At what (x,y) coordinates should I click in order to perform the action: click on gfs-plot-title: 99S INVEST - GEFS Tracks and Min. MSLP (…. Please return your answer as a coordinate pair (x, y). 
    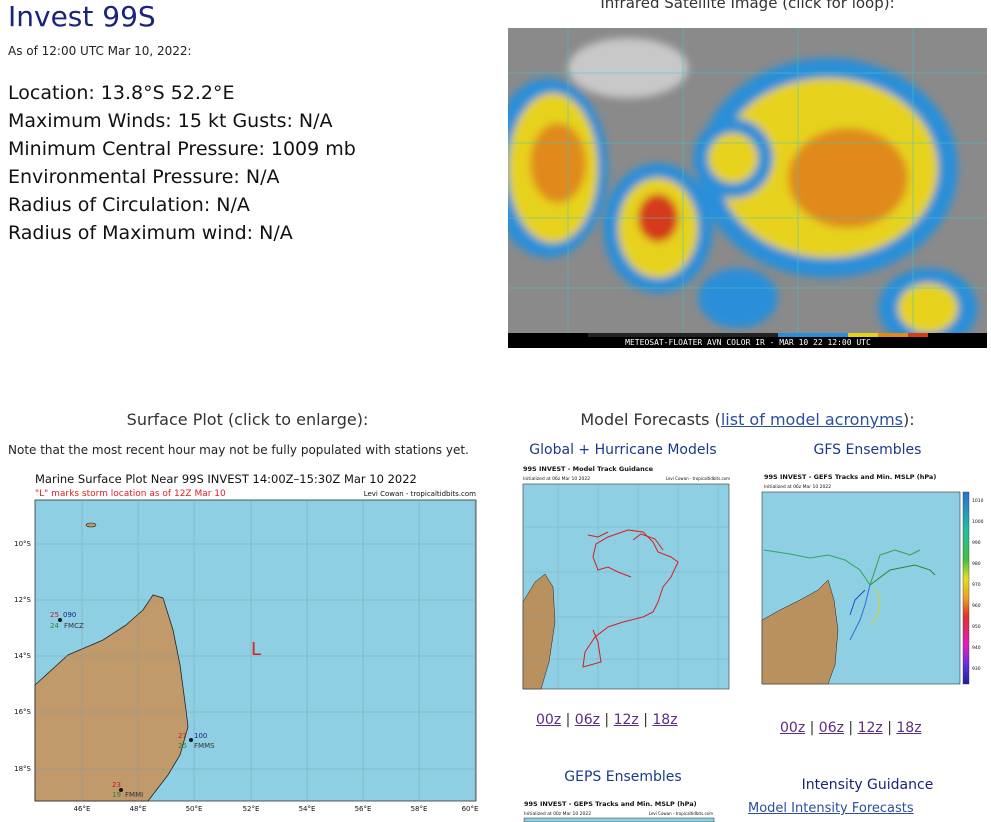
    Looking at the image, I should click on (850, 477).